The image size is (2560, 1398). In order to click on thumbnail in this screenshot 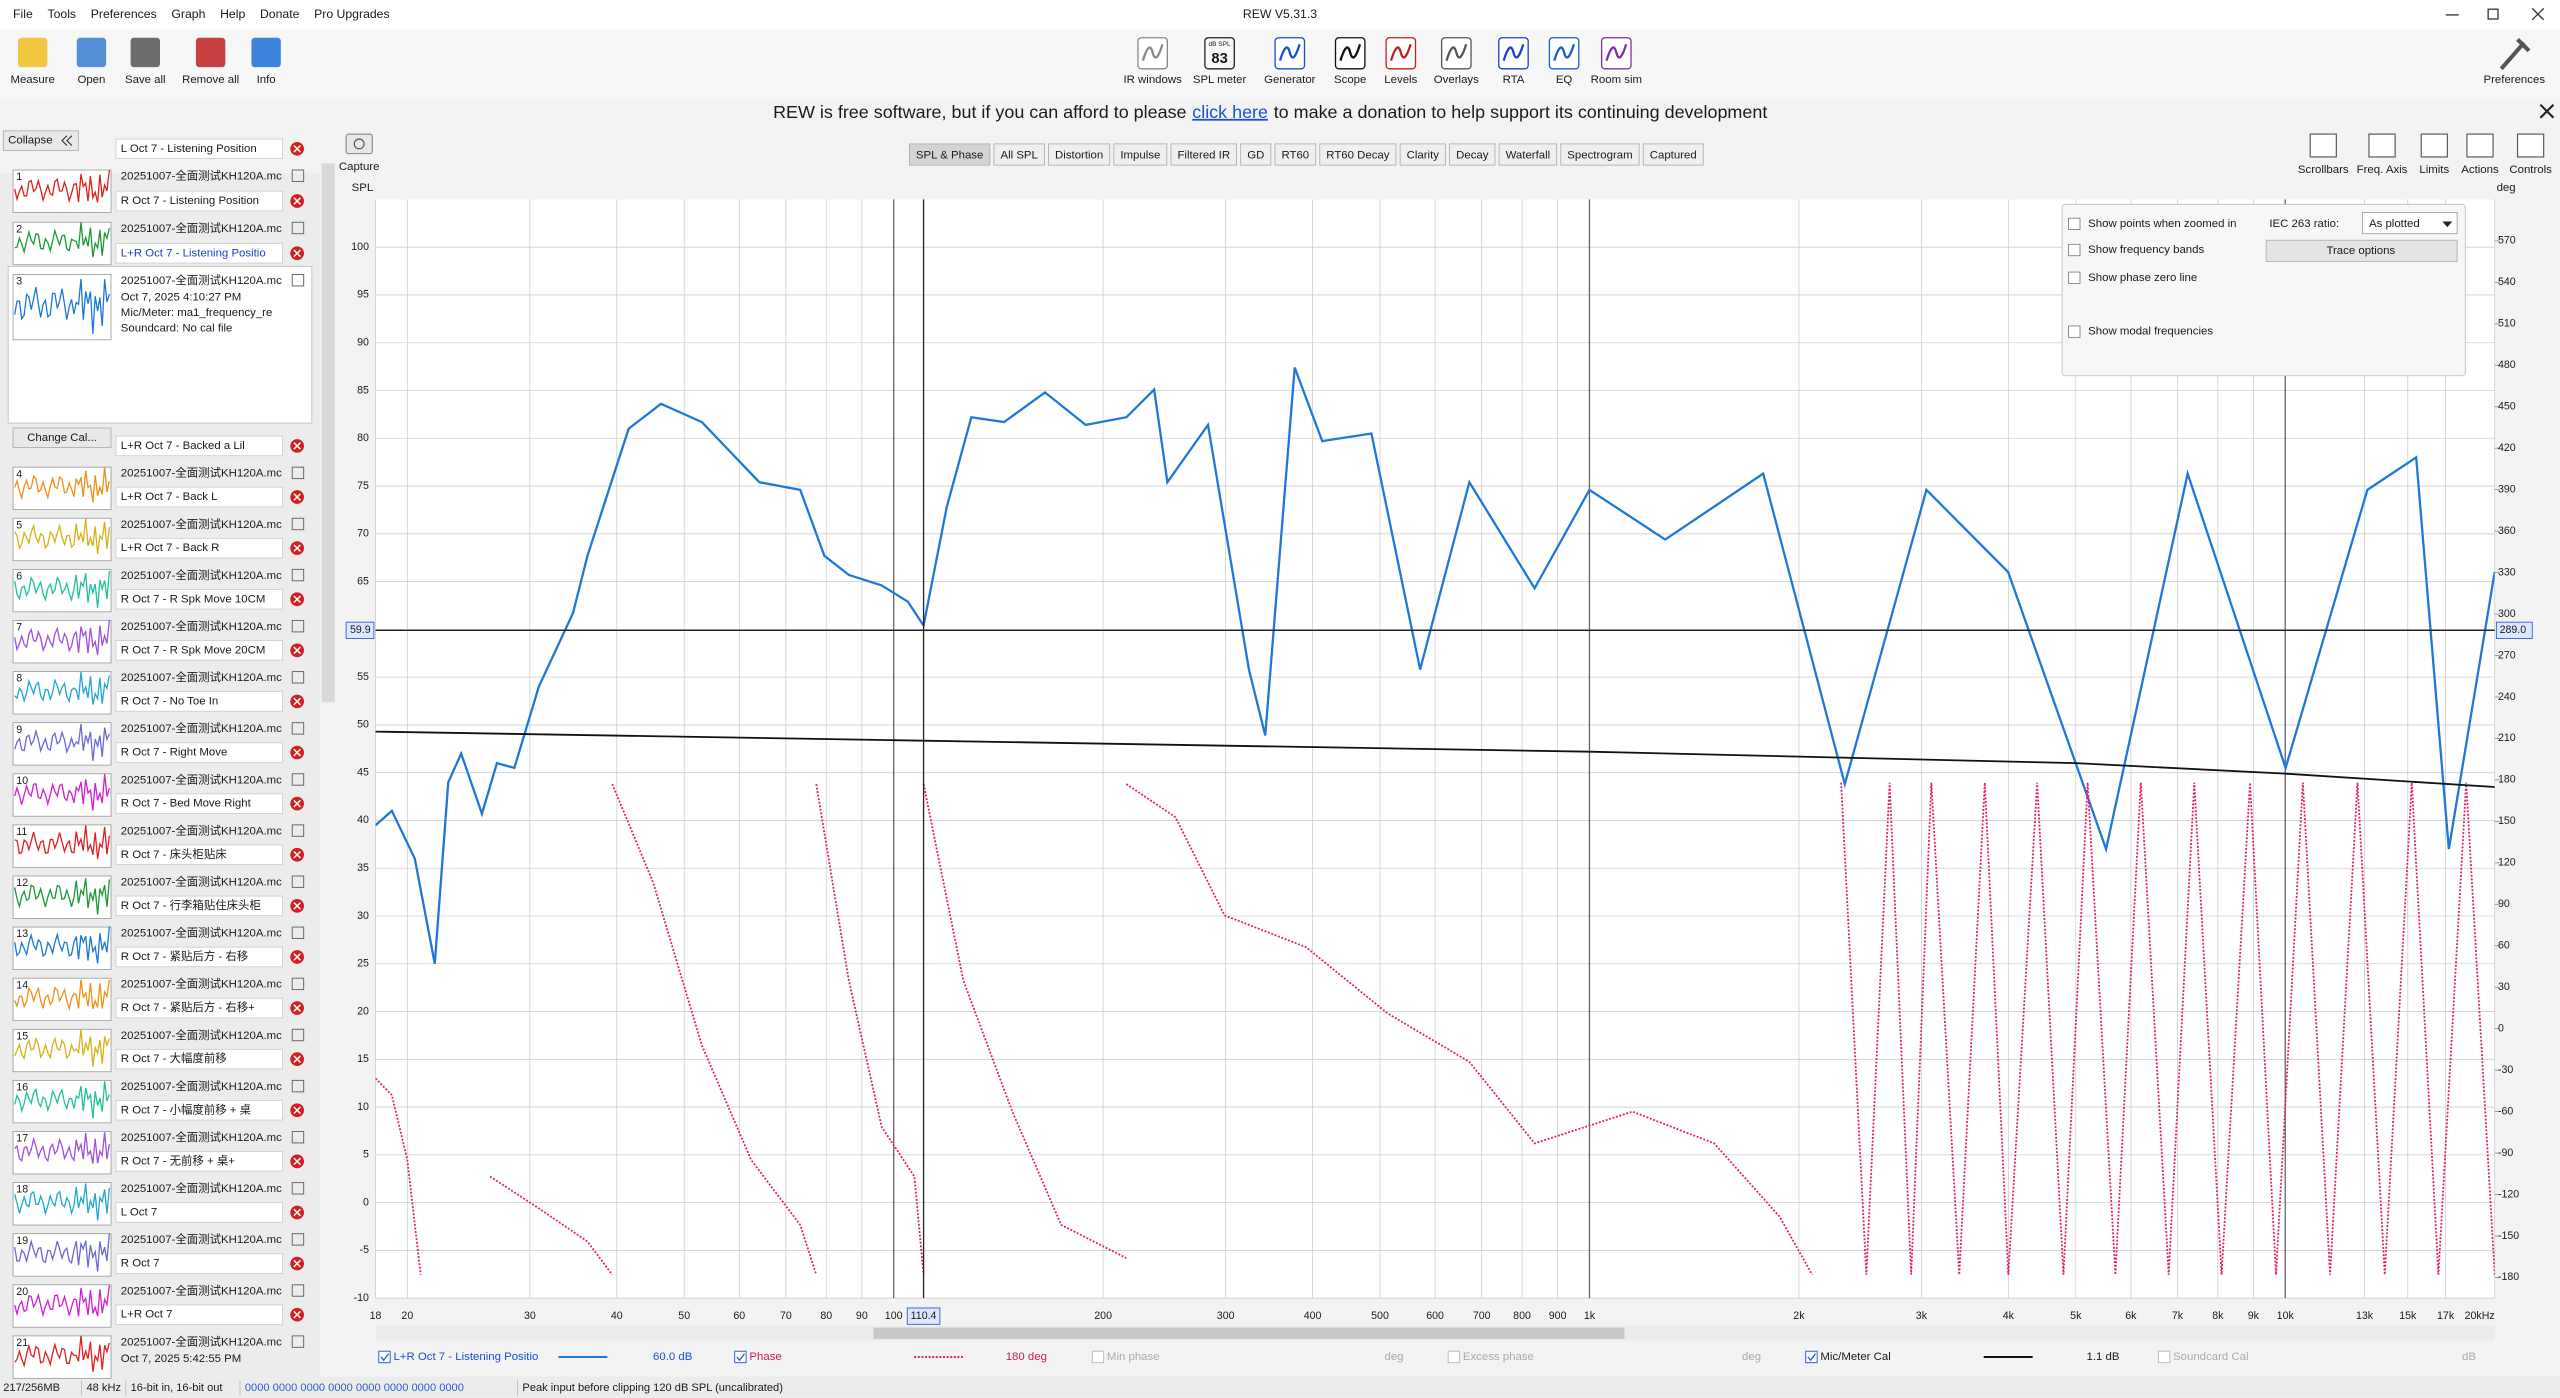, I will do `click(62, 693)`.